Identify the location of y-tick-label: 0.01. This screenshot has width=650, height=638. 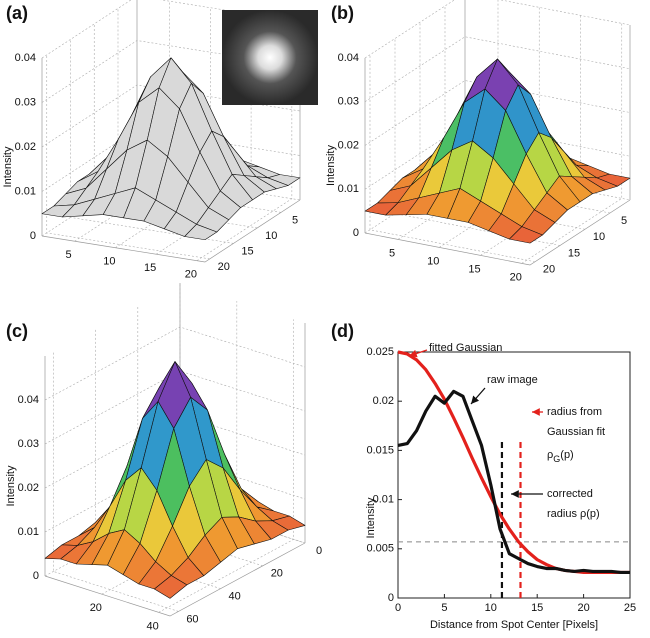
(383, 500).